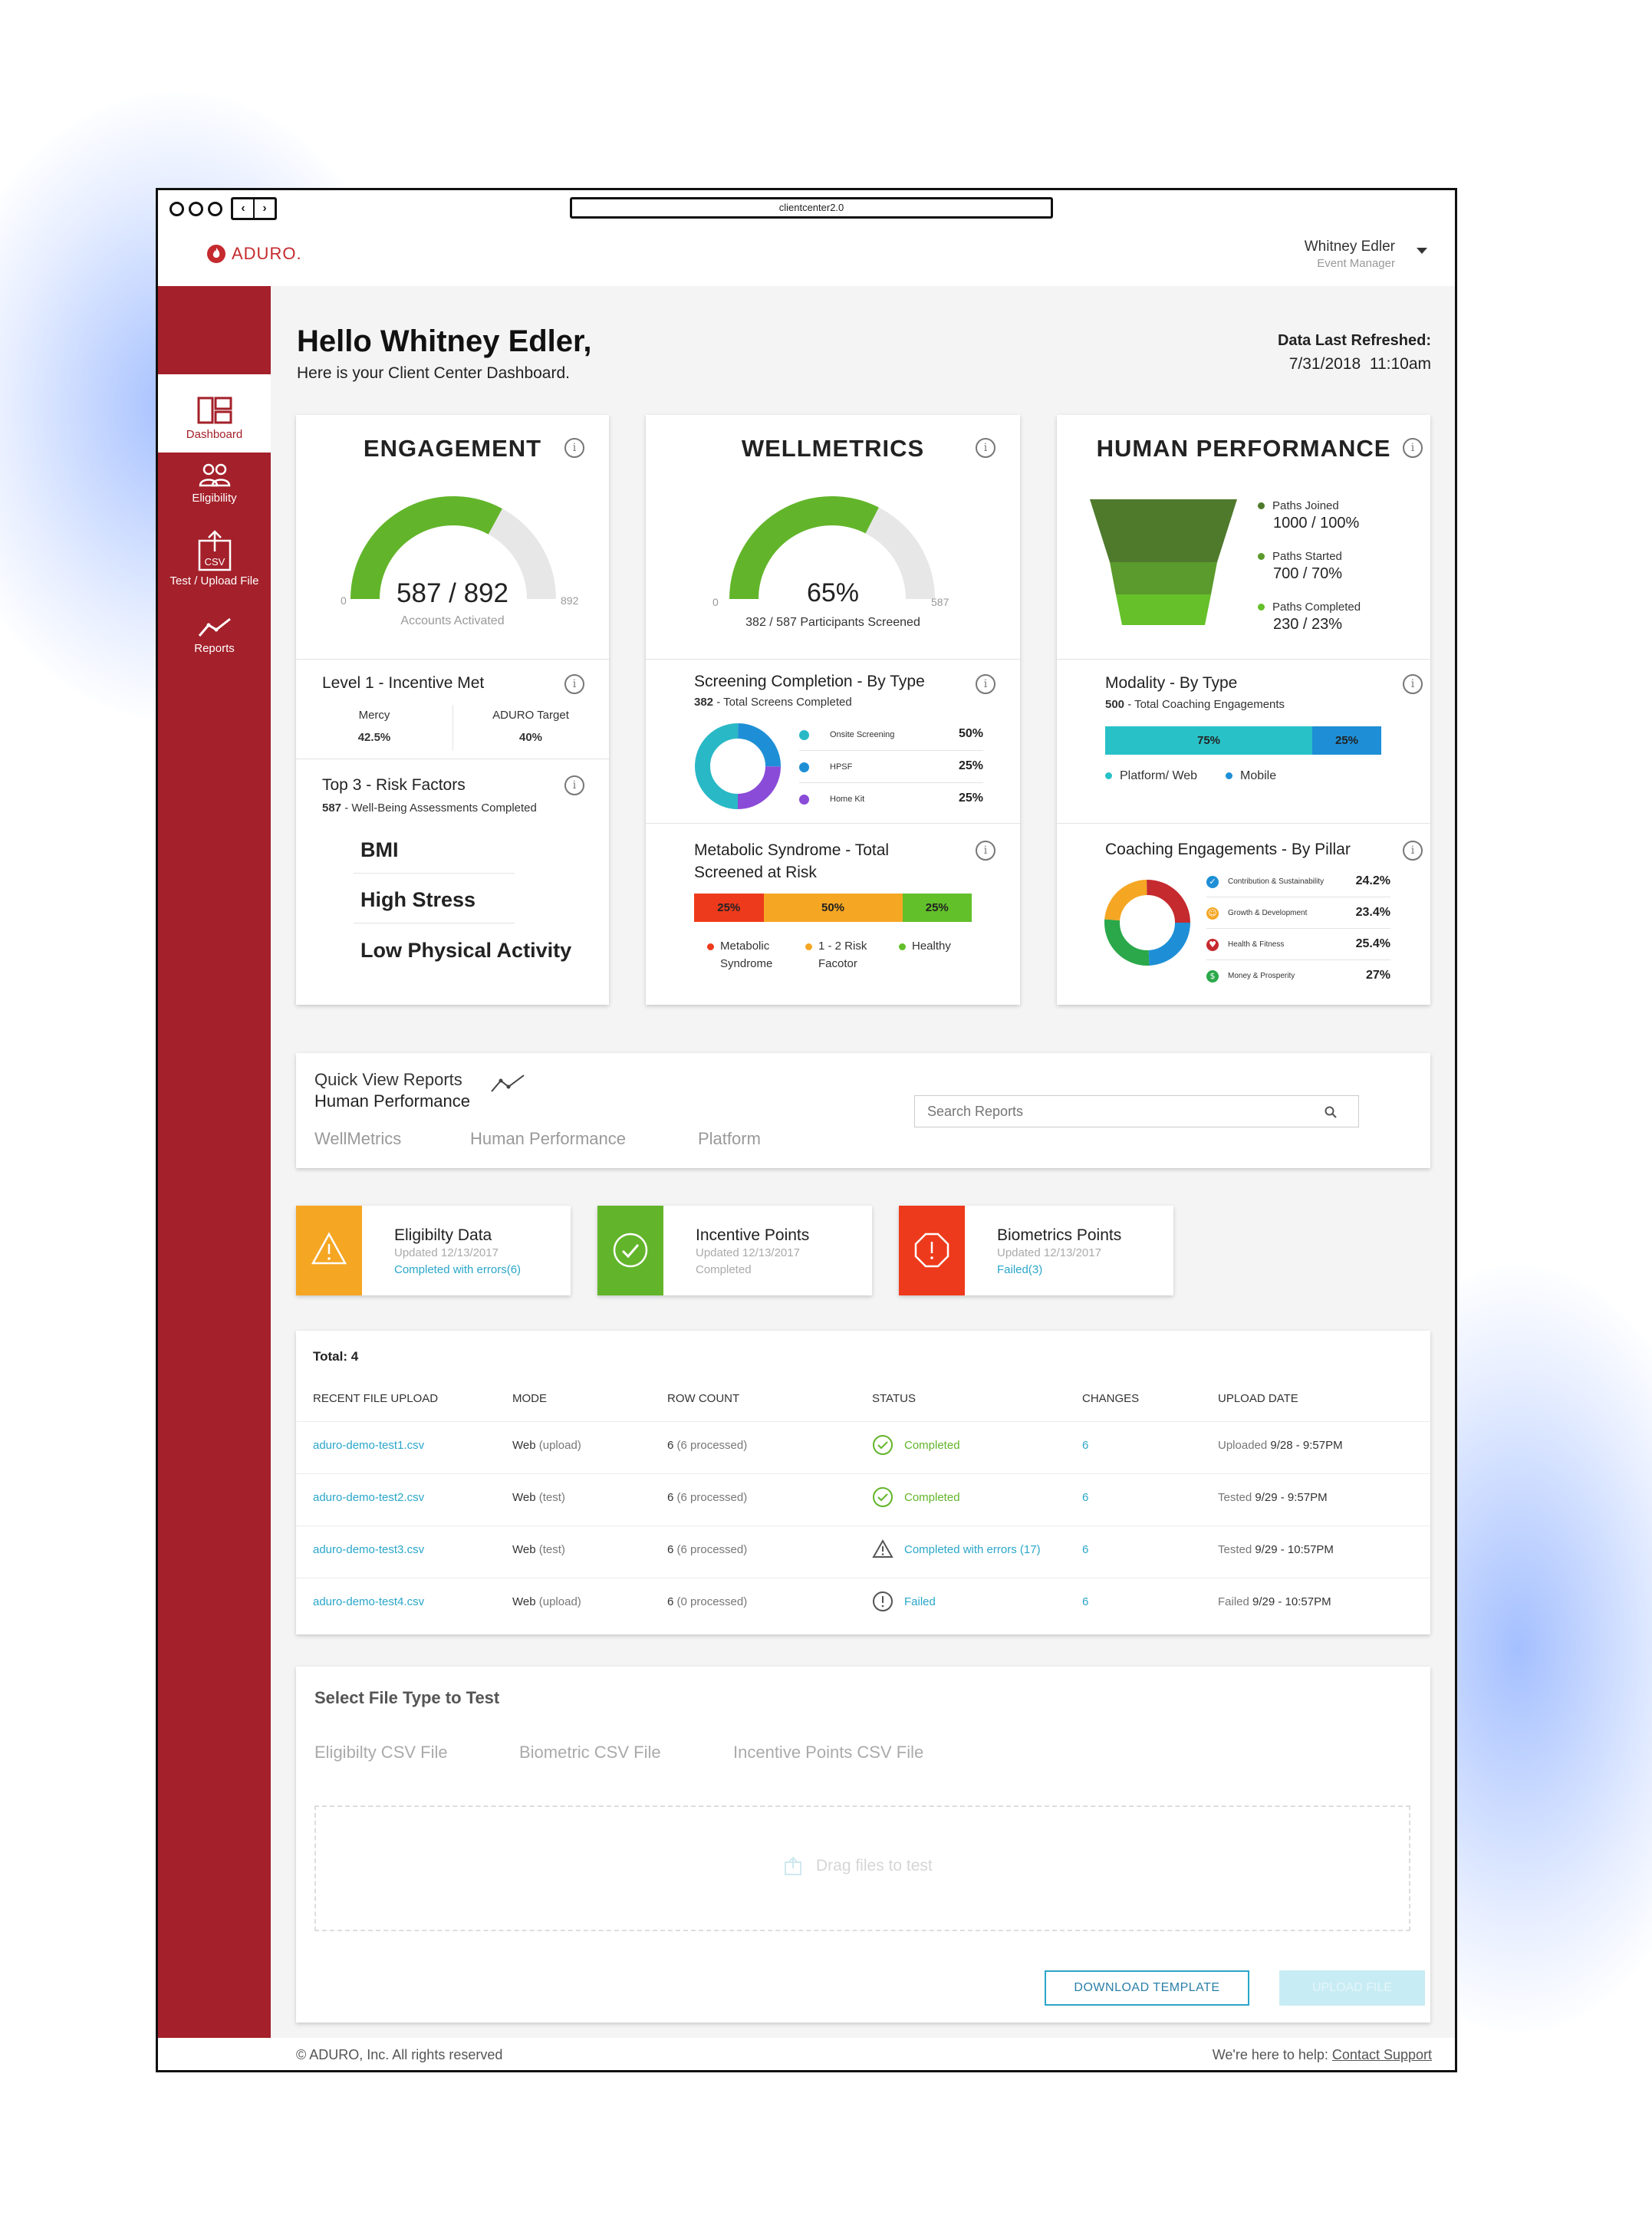 The width and height of the screenshot is (1652, 2225). I want to click on window-maximize-dot, so click(215, 209).